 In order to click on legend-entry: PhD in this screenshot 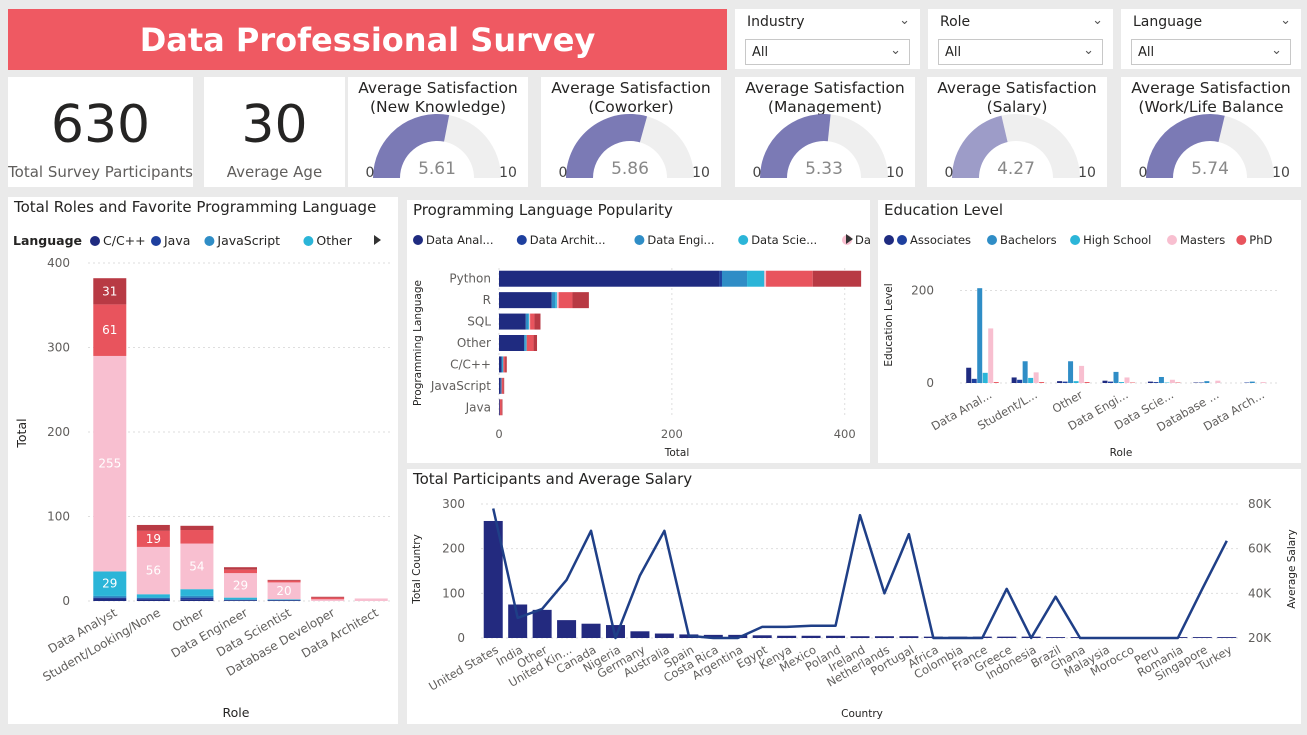, I will do `click(1260, 240)`.